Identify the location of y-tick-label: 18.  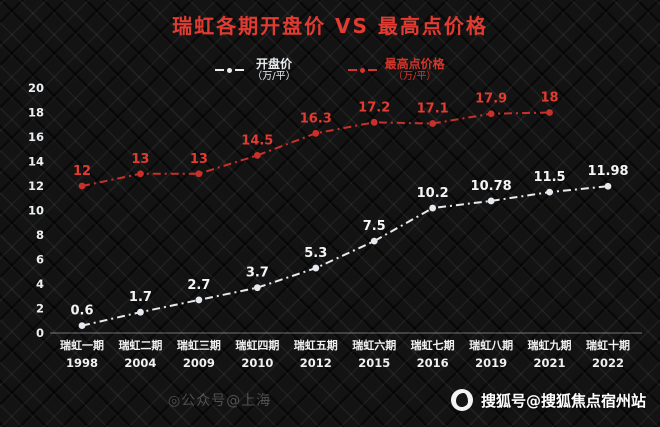
(36, 113).